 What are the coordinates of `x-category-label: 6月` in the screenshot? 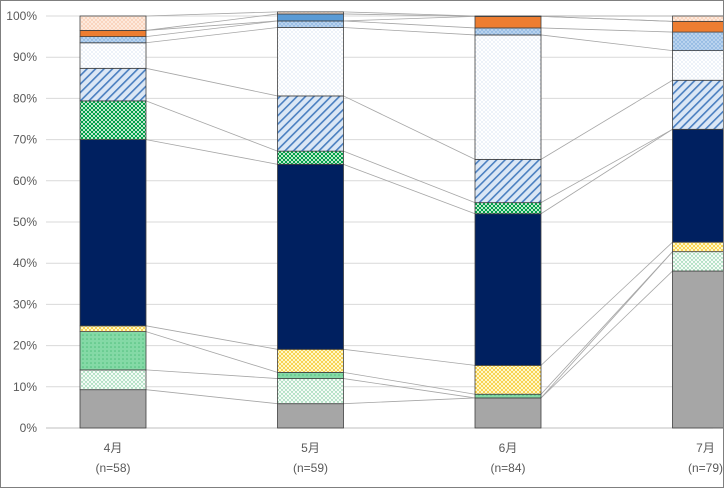 It's located at (508, 448).